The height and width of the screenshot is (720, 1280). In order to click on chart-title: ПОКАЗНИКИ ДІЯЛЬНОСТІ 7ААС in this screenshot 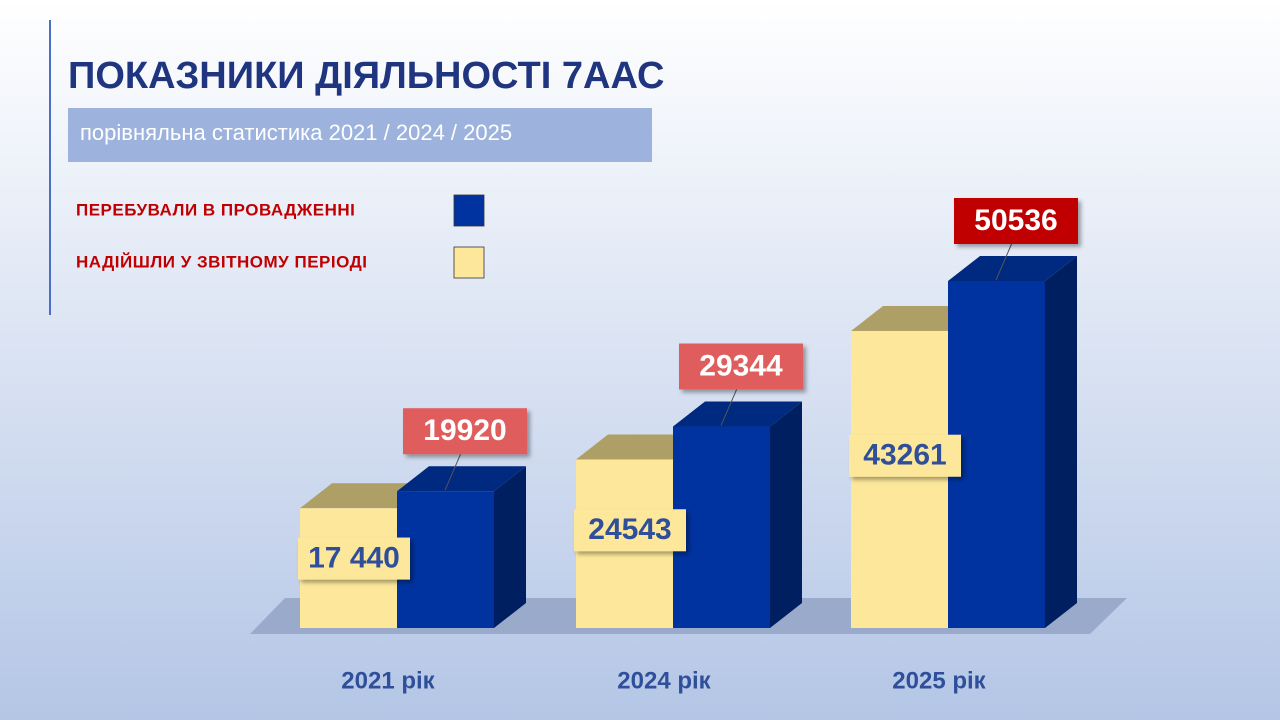, I will do `click(366, 76)`.